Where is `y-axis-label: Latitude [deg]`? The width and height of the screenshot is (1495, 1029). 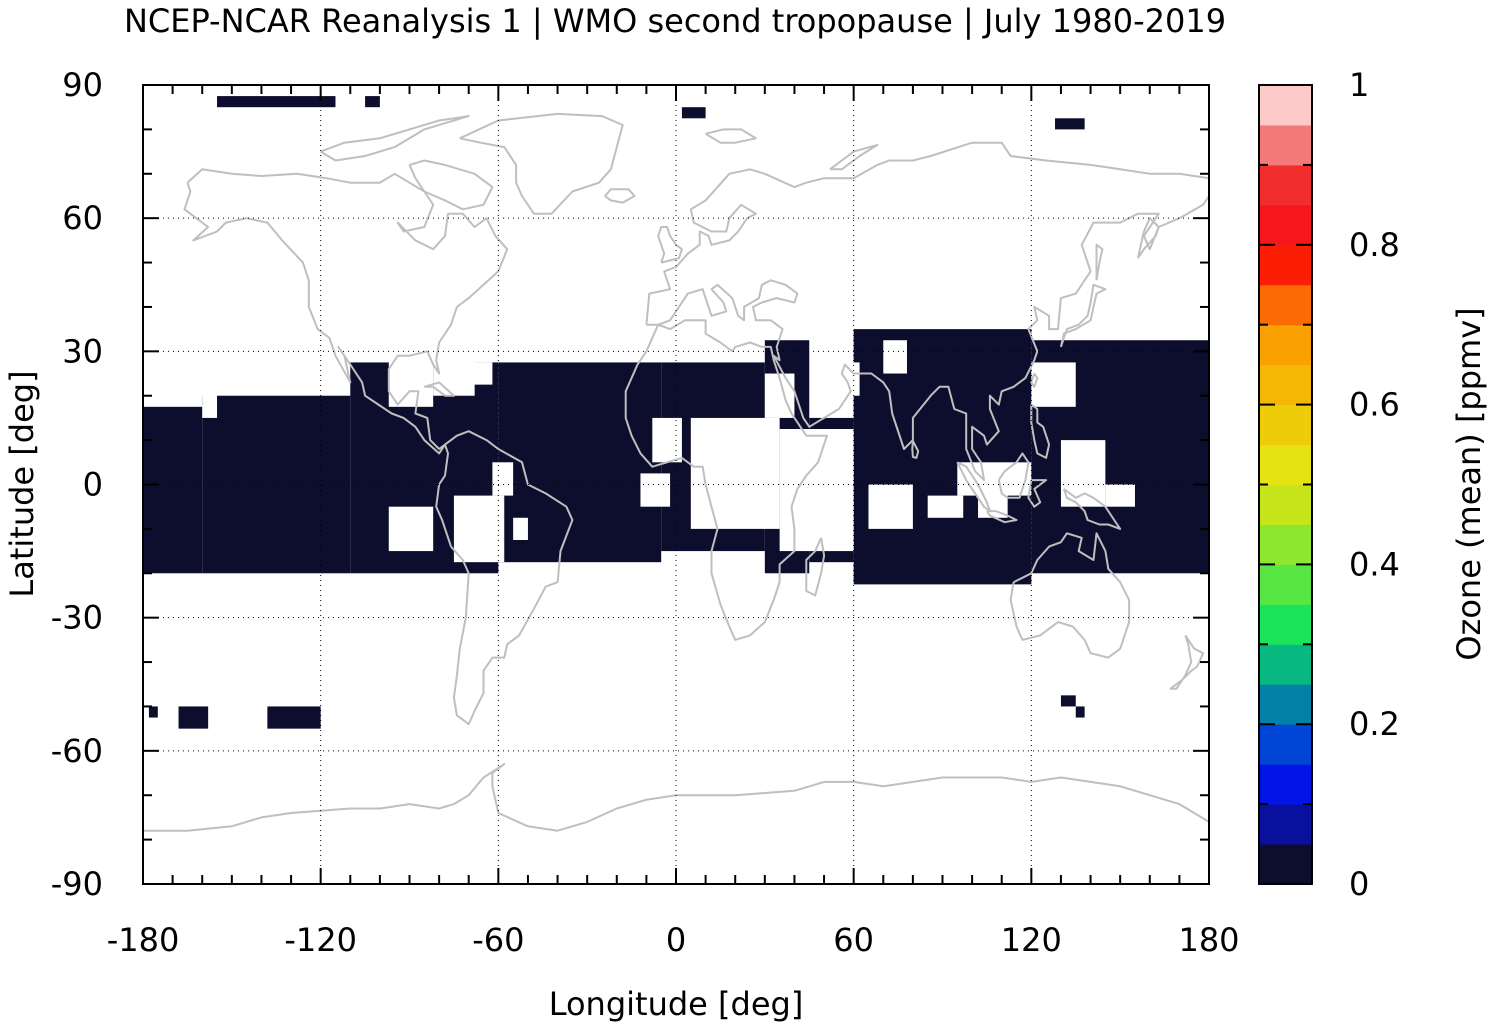 y-axis-label: Latitude [deg] is located at coordinates (22, 483).